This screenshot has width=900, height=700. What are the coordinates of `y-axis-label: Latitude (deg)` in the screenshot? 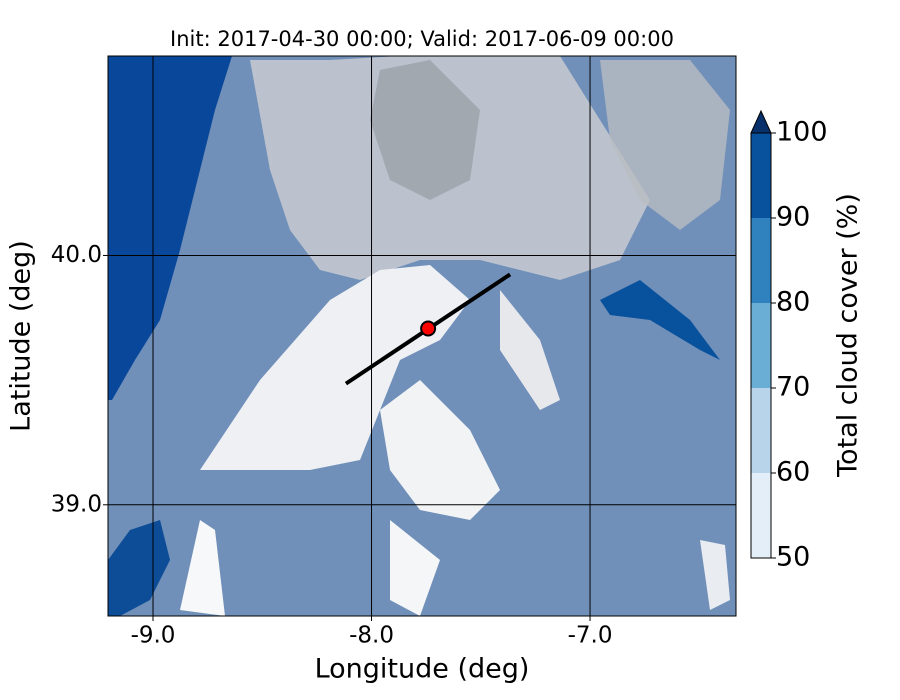 It's located at (21, 336).